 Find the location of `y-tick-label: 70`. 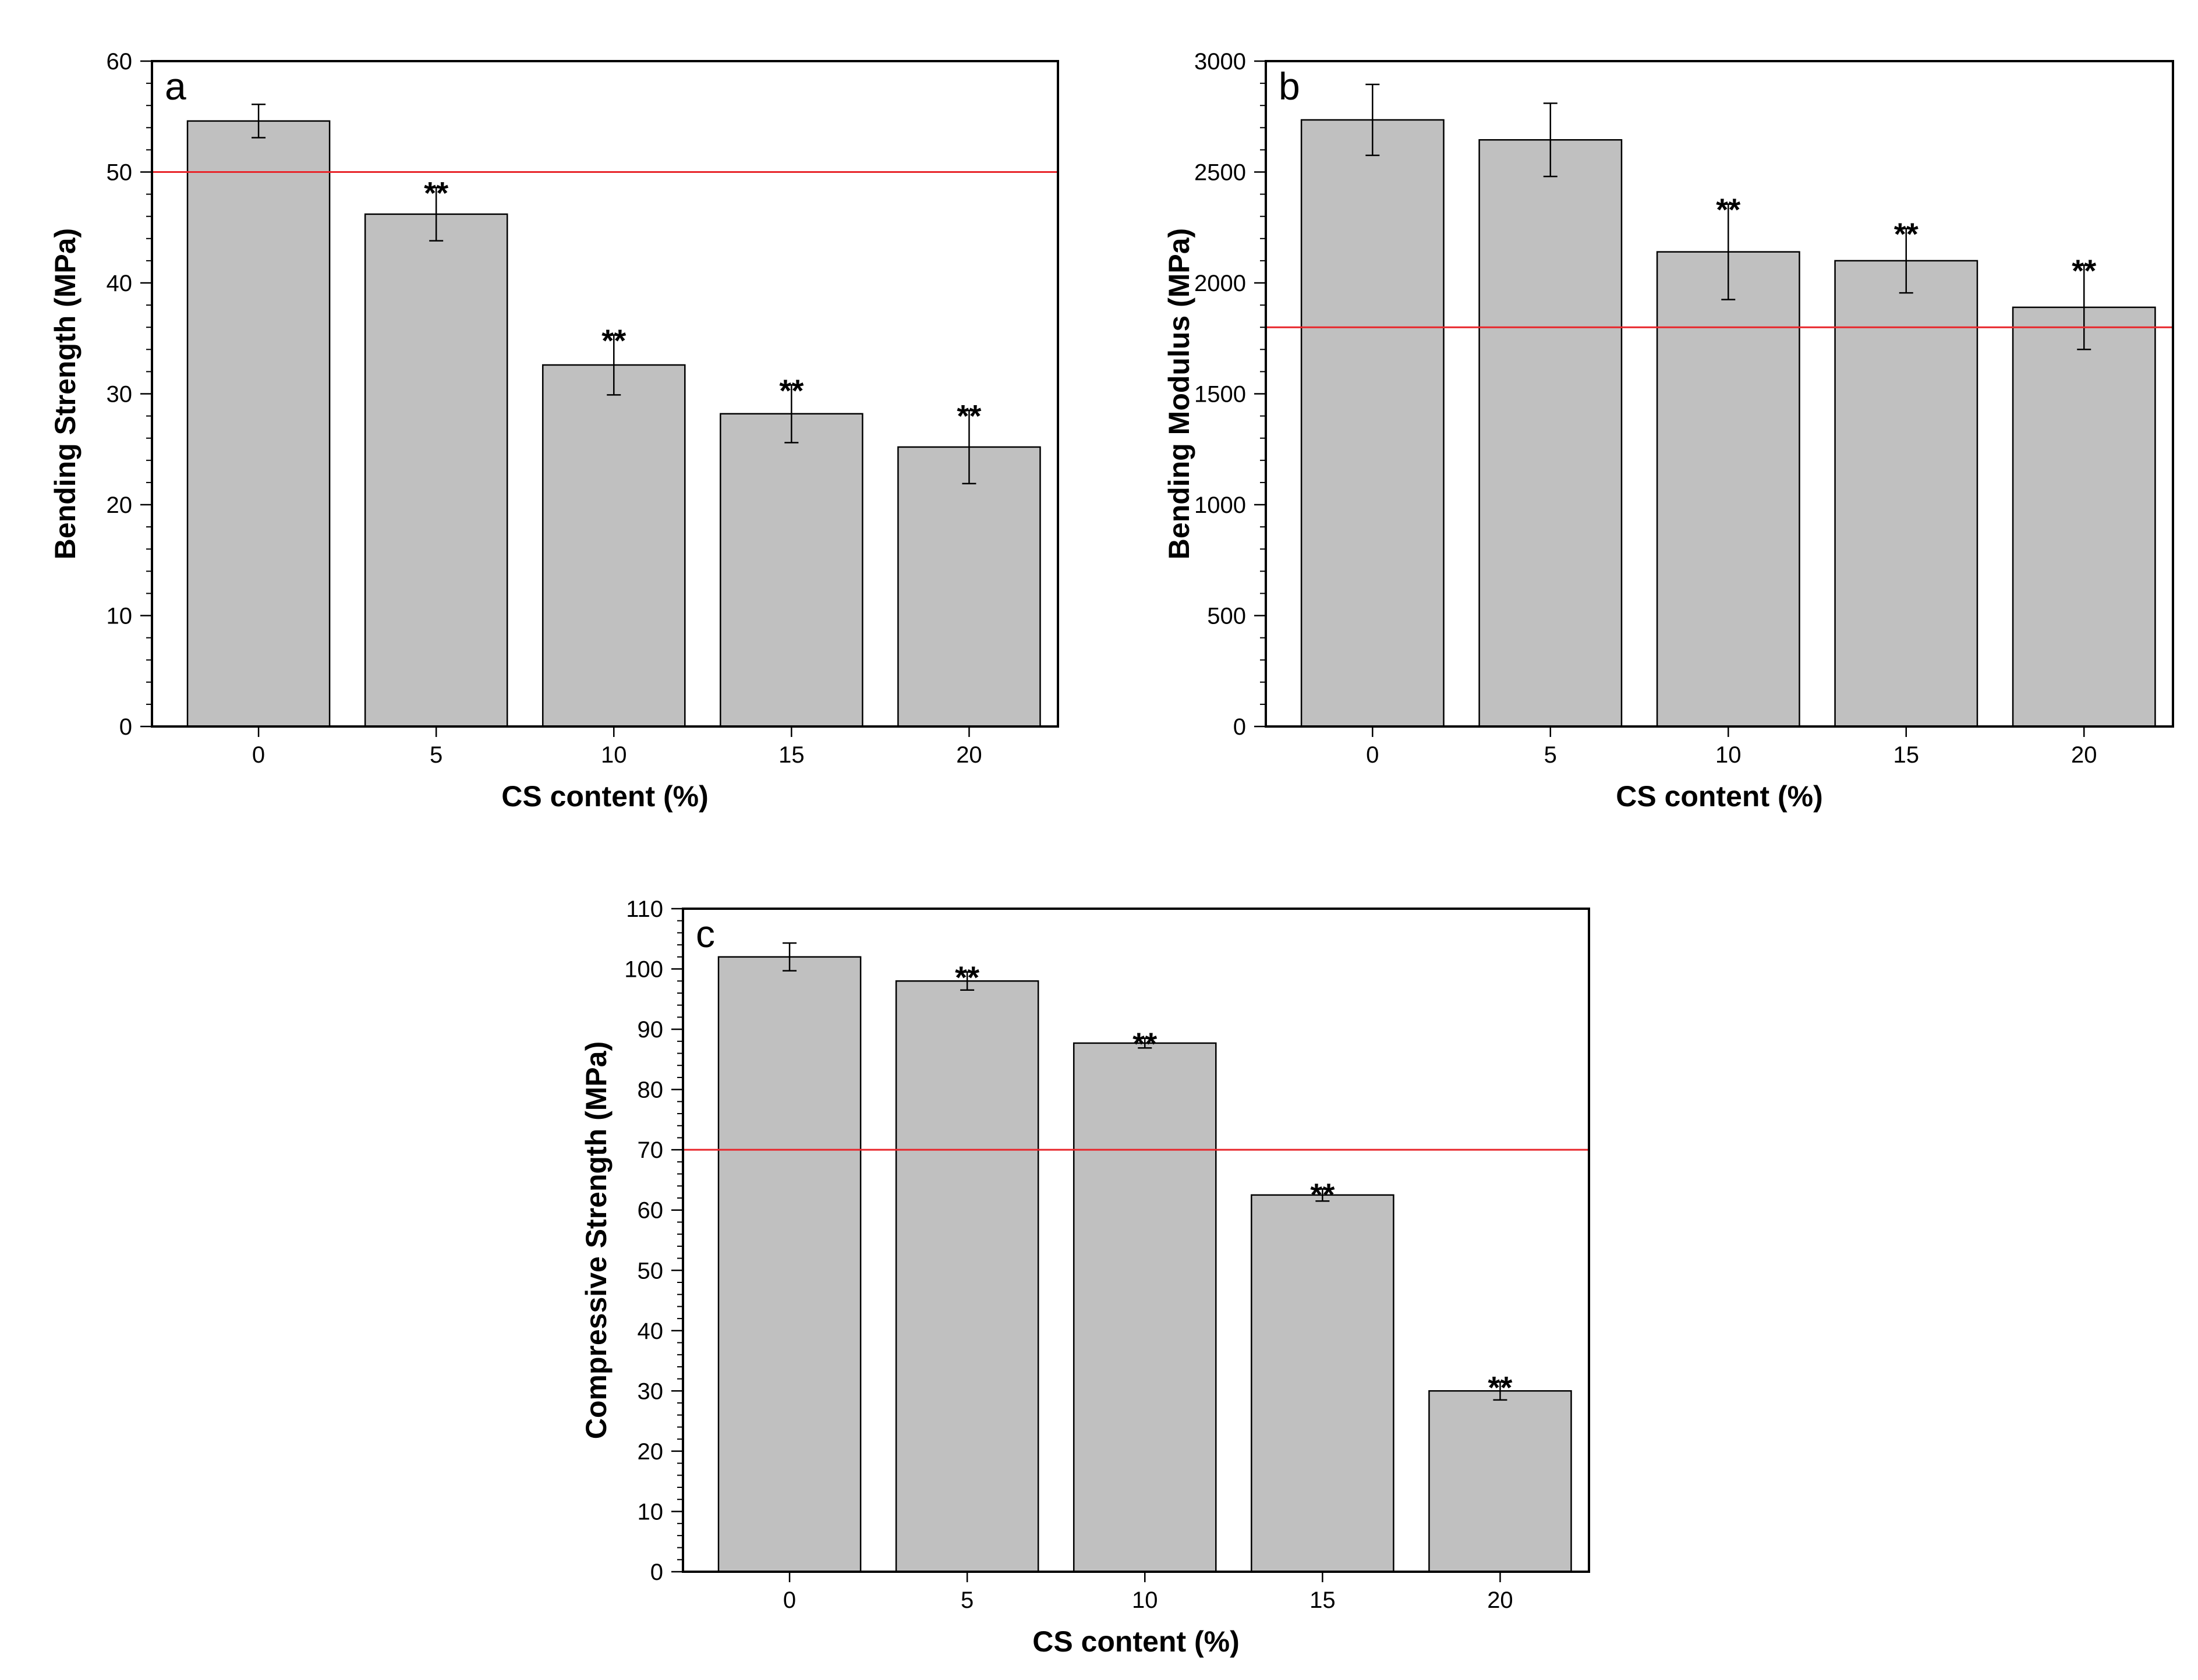

y-tick-label: 70 is located at coordinates (651, 1150).